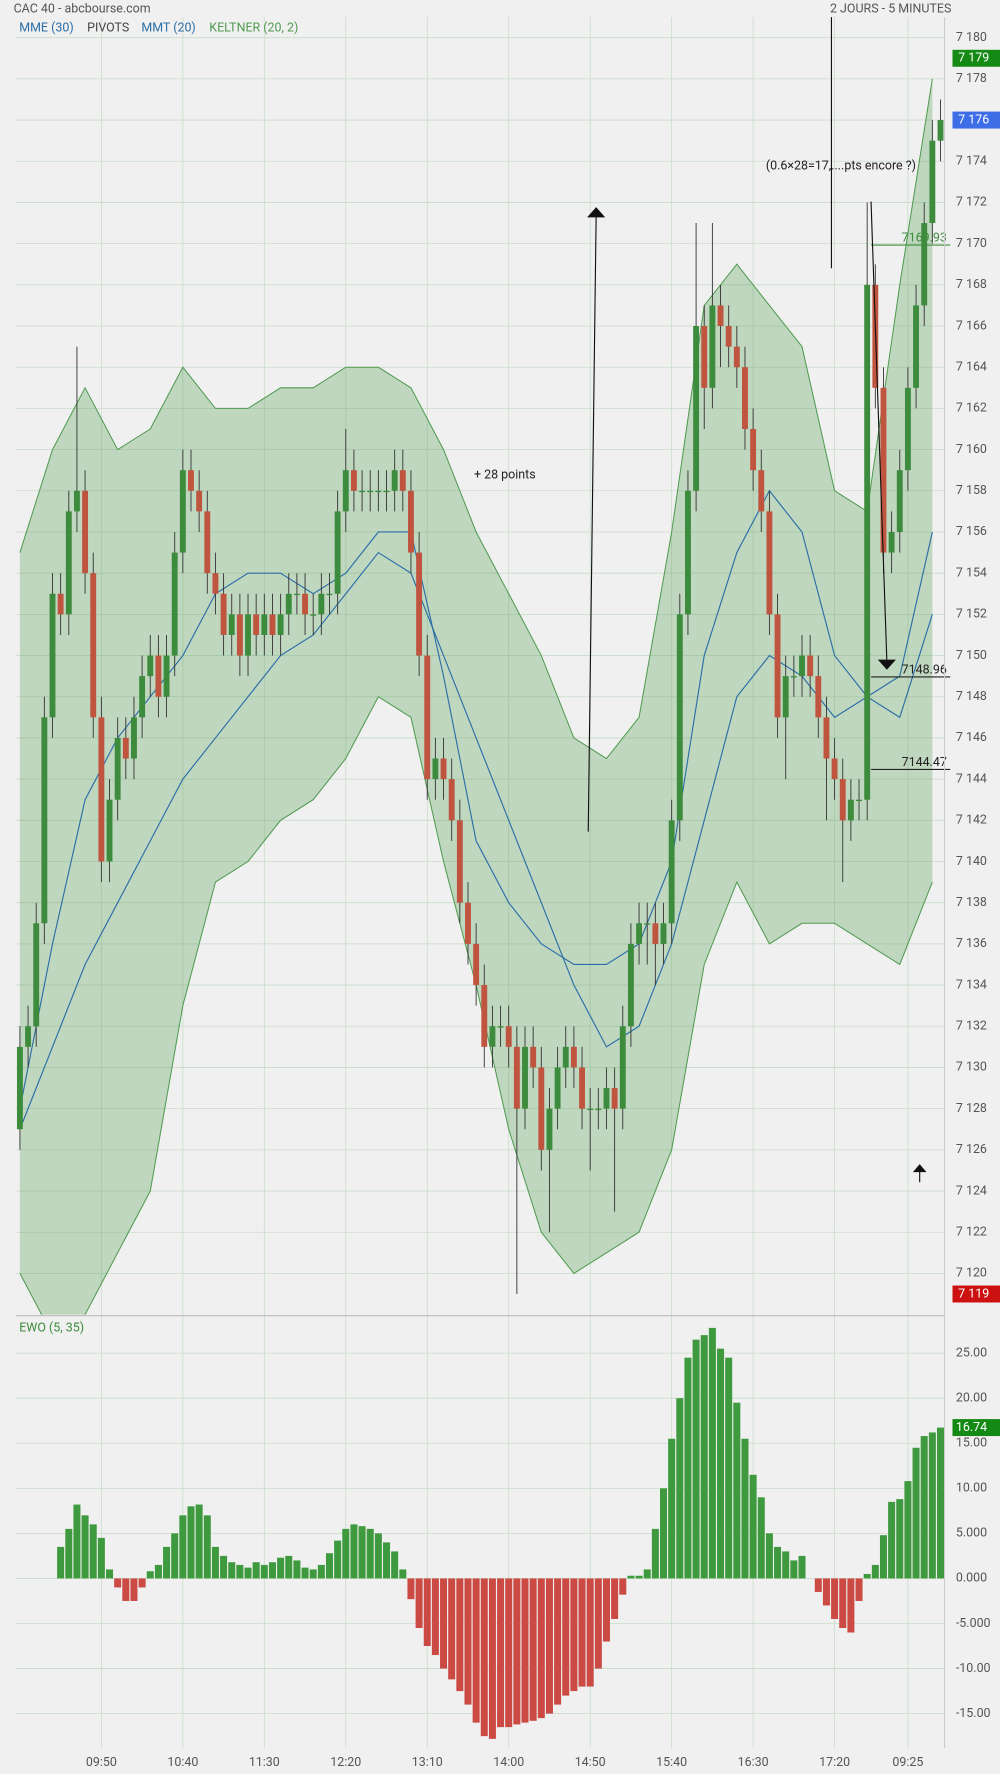 This screenshot has height=1774, width=1000. Describe the element at coordinates (841, 166) in the screenshot. I see `annotation: (0.6×28=17,....pts encore ?)` at that location.